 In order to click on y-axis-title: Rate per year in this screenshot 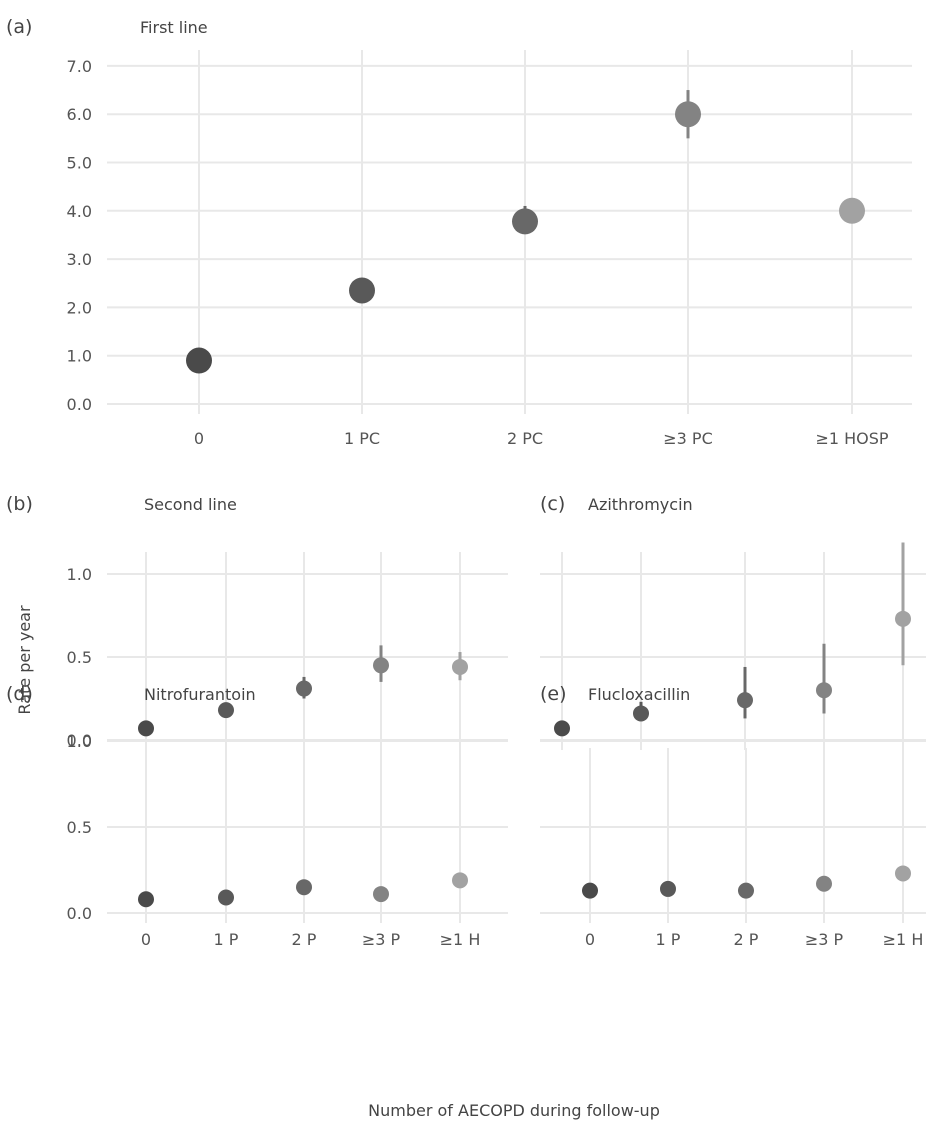, I will do `click(24, 660)`.